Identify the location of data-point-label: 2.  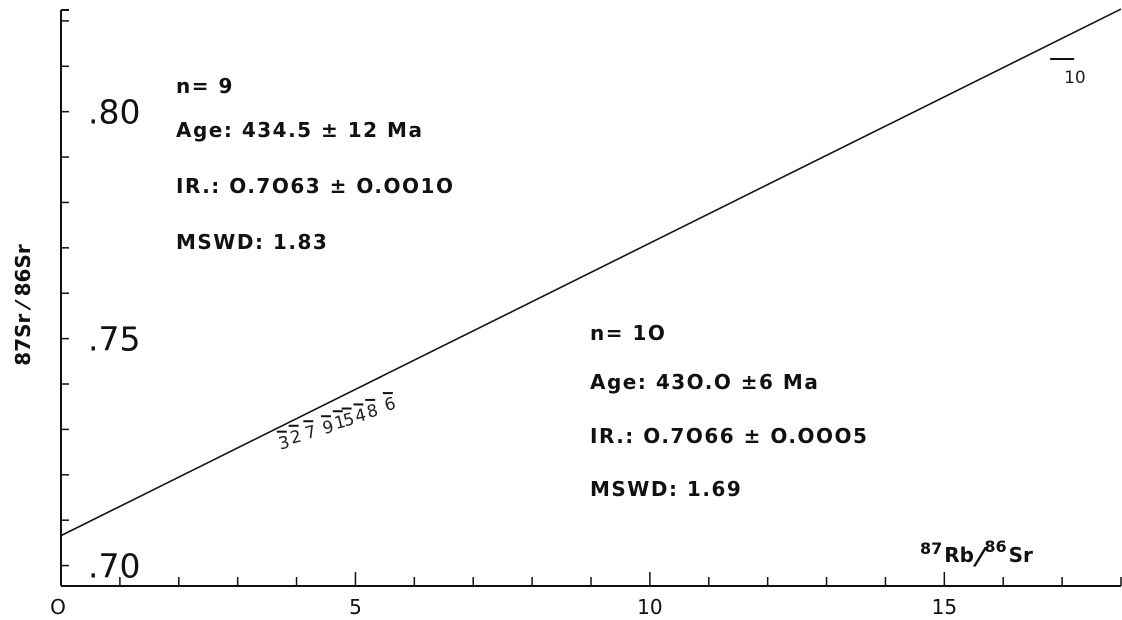
(295, 438).